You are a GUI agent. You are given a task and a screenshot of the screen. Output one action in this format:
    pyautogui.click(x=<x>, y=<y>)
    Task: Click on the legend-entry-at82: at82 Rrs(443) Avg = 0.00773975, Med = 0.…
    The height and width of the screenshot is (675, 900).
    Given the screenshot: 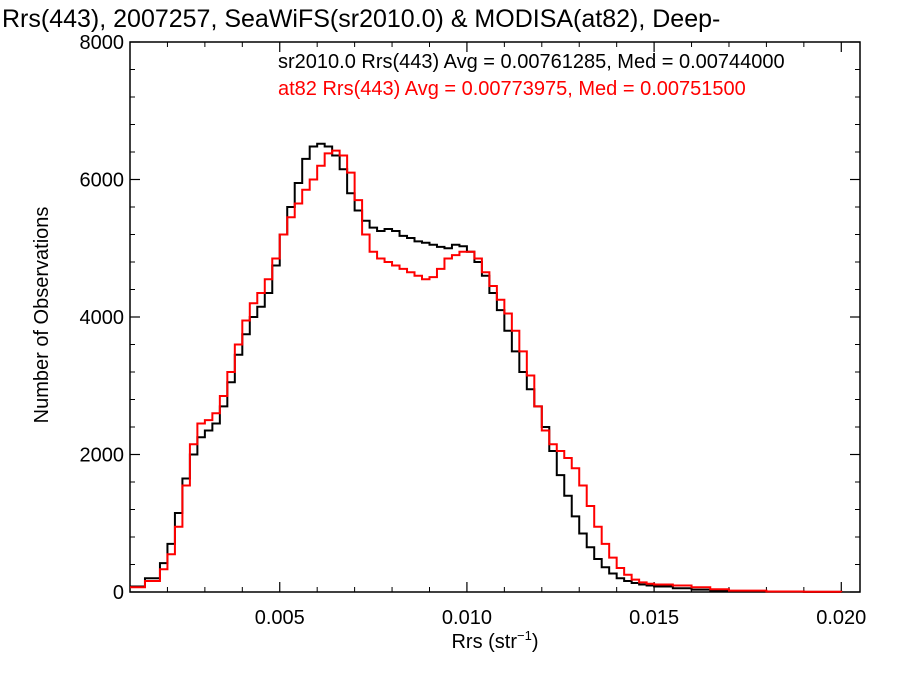 What is the action you would take?
    pyautogui.click(x=512, y=89)
    